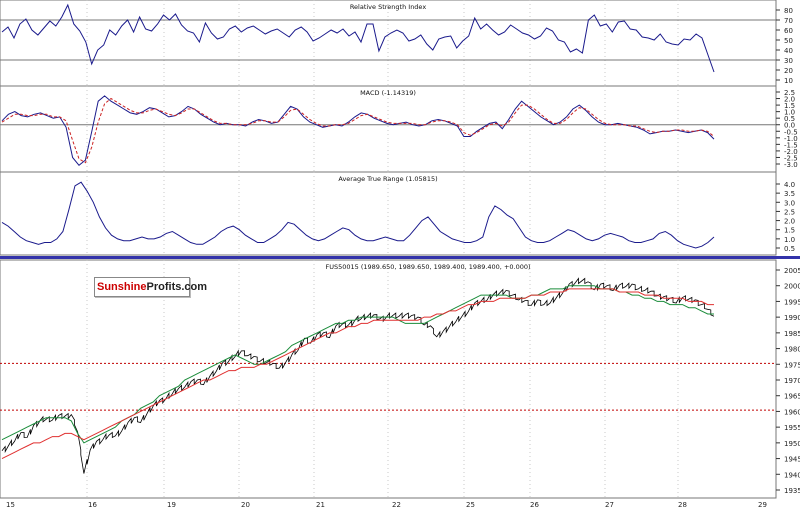 The height and width of the screenshot is (512, 800). I want to click on panel-title: Average True Range (1.05815), so click(387, 179).